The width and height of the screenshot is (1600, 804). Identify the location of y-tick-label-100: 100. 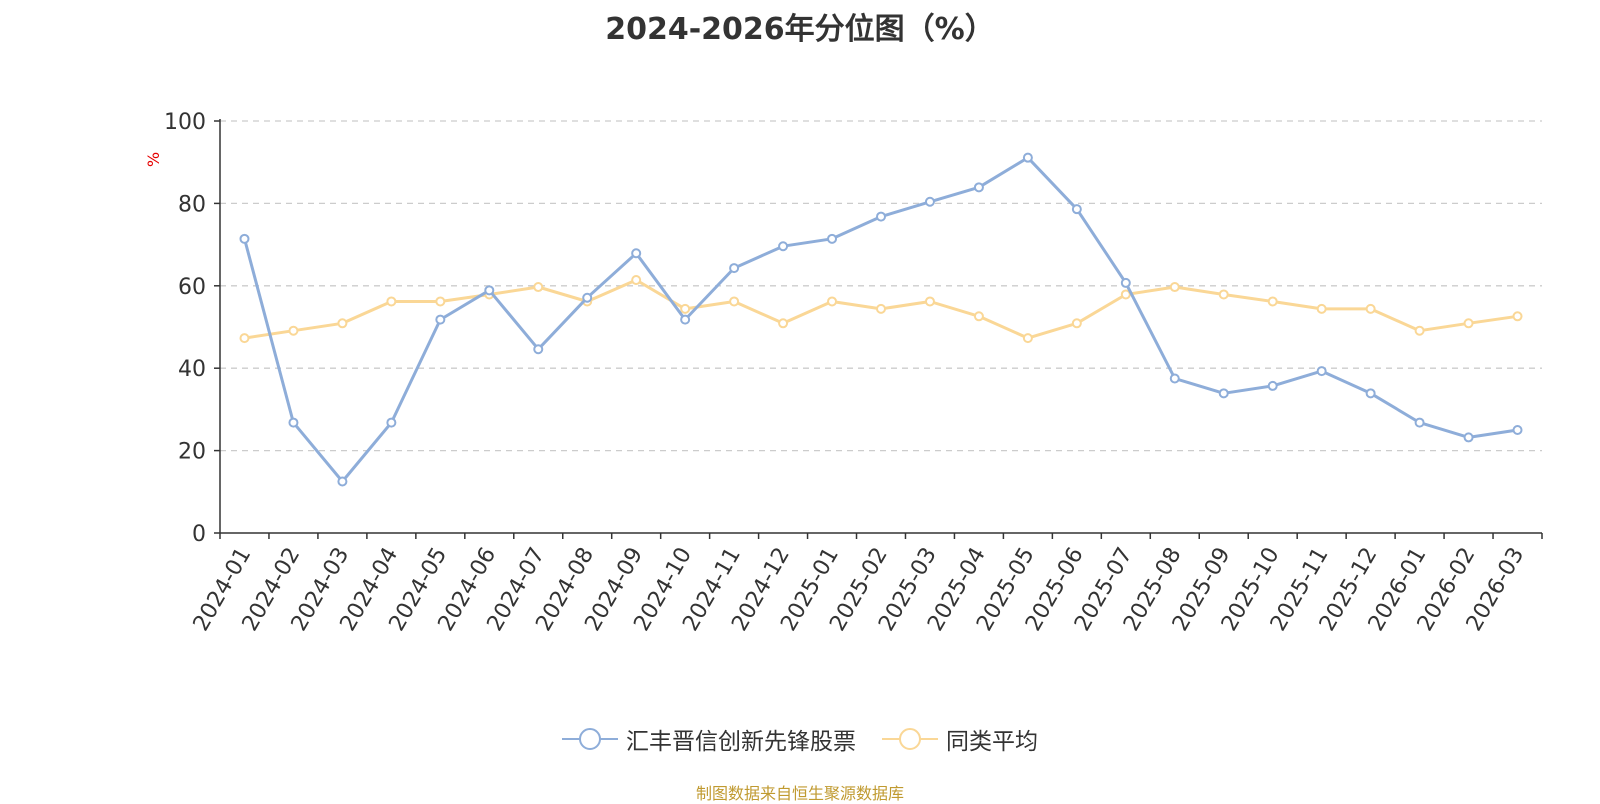
(185, 122).